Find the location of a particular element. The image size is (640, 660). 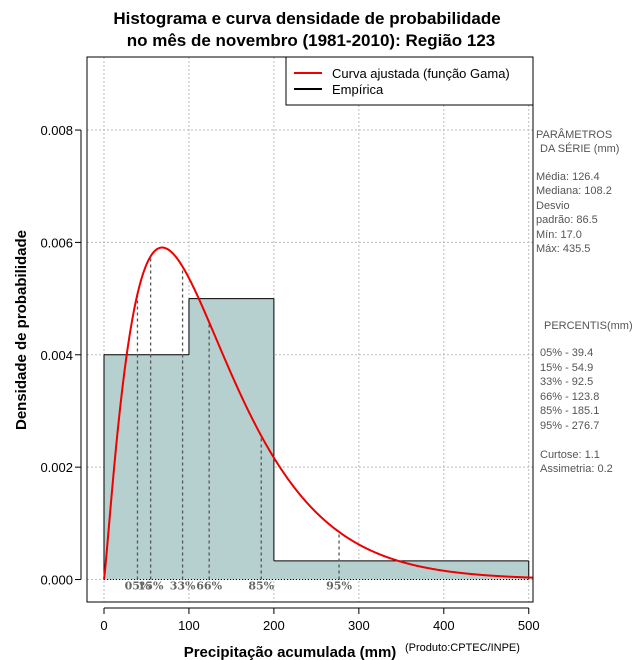

credit-text: (Produto:CPTEC/INPE) is located at coordinates (462, 648).